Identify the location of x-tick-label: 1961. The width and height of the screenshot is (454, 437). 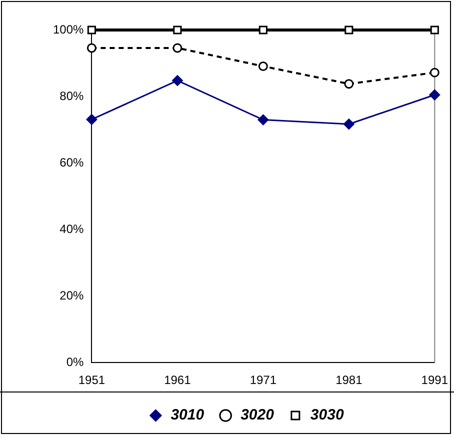
(178, 380).